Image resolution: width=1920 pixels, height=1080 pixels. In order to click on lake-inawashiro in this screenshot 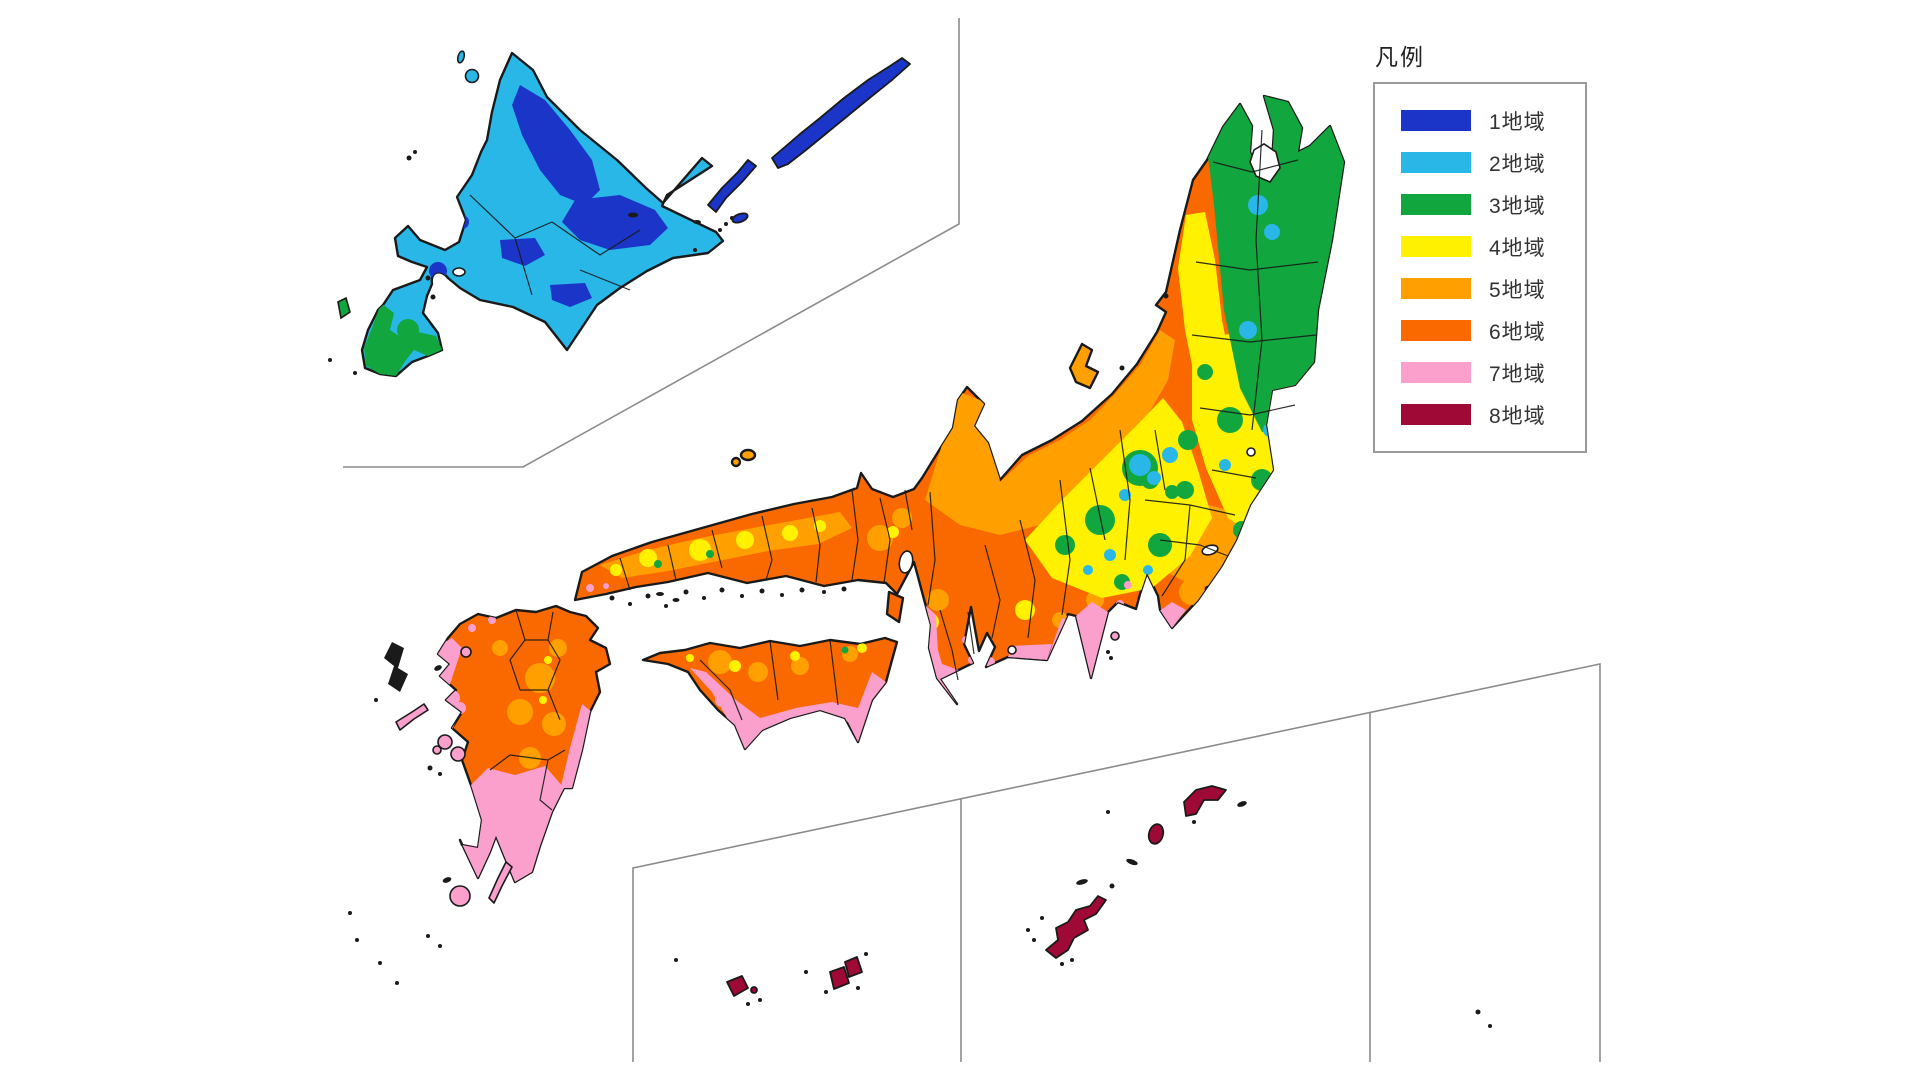, I will do `click(1251, 452)`.